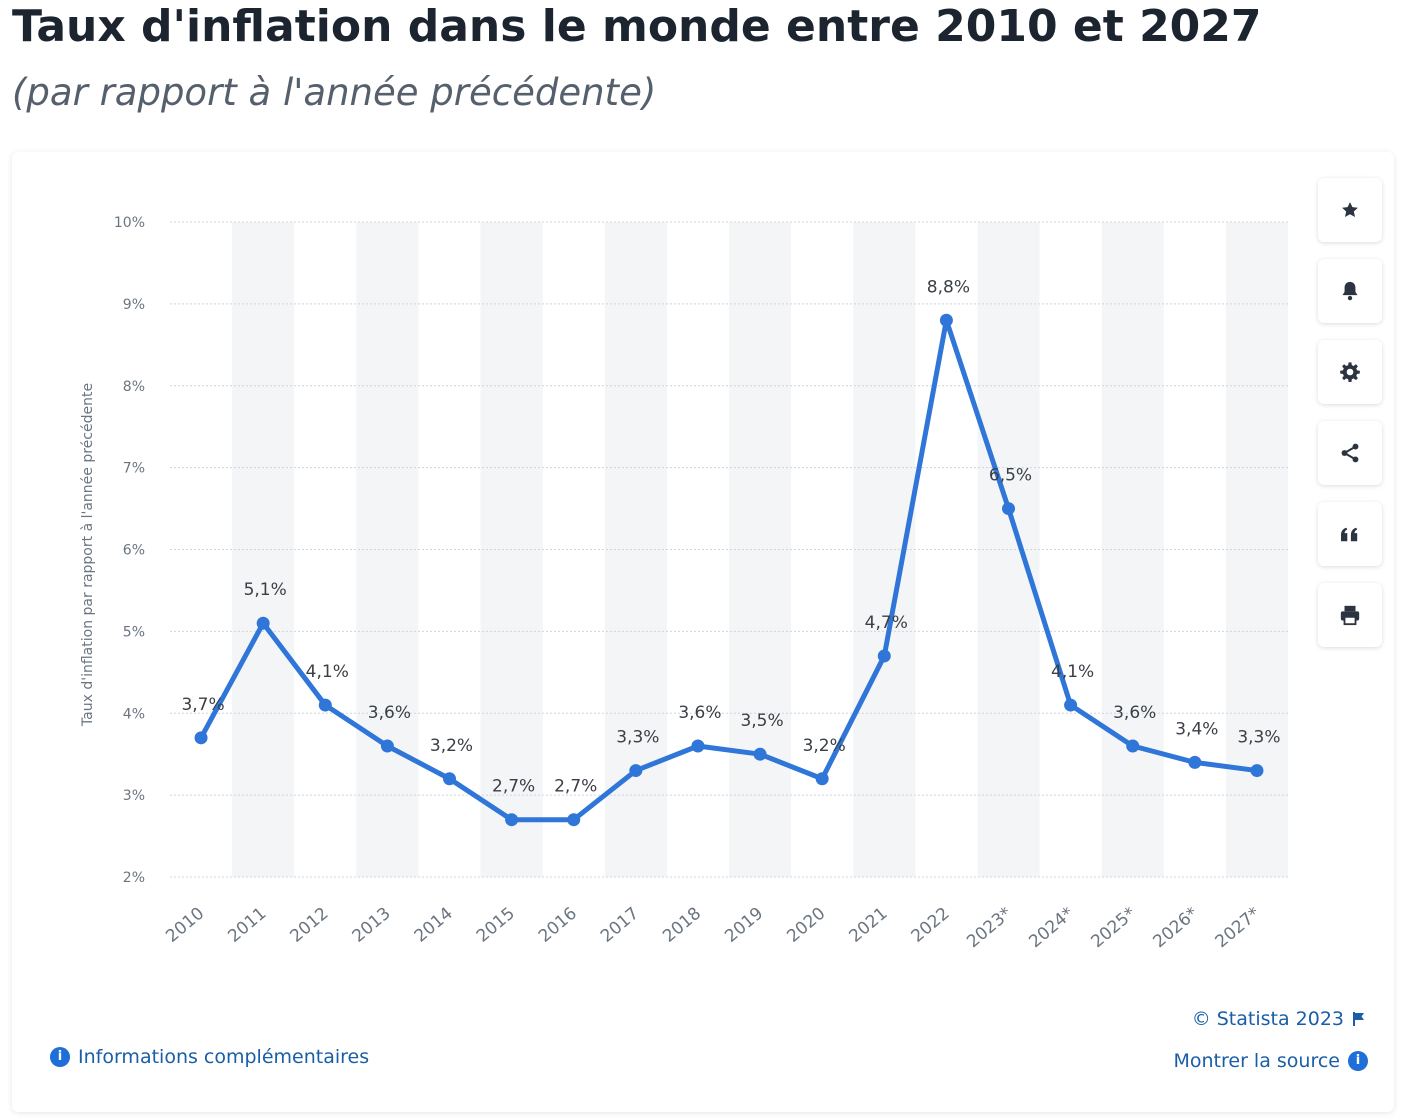 The width and height of the screenshot is (1404, 1120). I want to click on x-tick-label: 2020, so click(806, 925).